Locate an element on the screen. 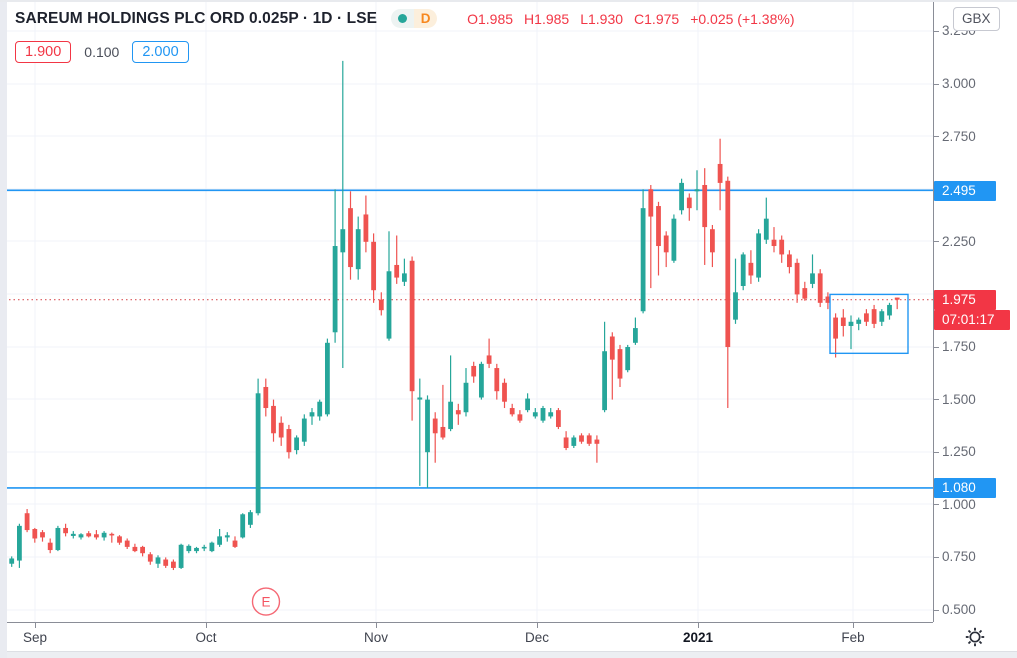 The width and height of the screenshot is (1017, 658). settings-gear-icon is located at coordinates (975, 637).